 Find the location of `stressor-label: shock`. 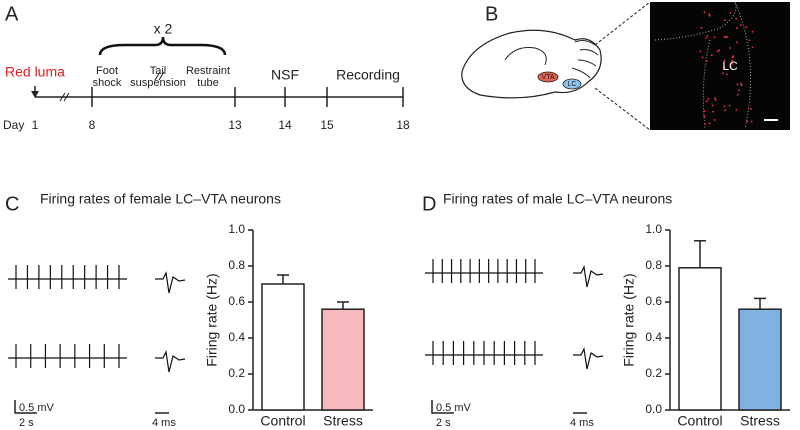

stressor-label: shock is located at coordinates (107, 83).